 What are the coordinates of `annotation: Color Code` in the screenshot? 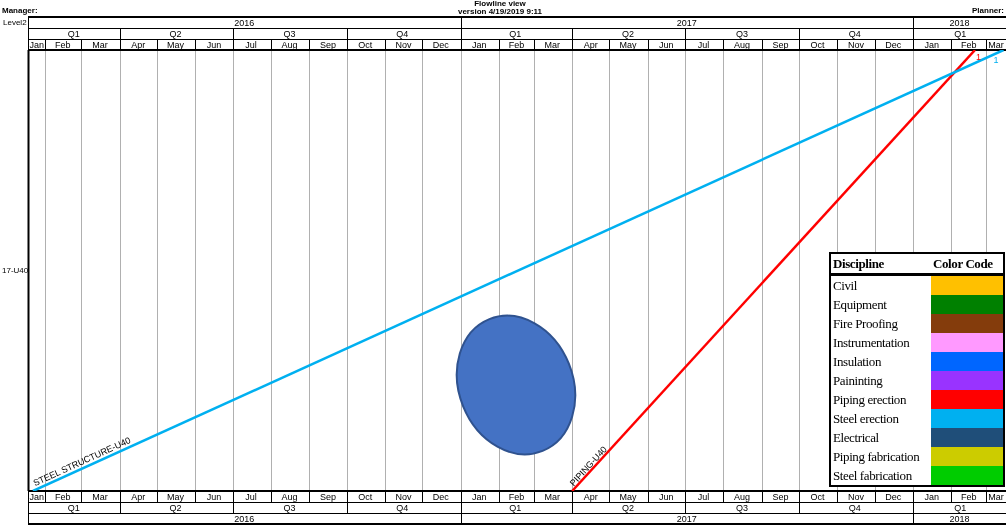 It's located at (967, 264).